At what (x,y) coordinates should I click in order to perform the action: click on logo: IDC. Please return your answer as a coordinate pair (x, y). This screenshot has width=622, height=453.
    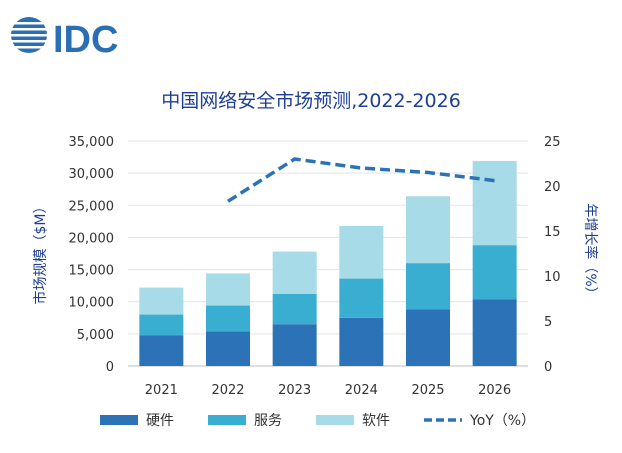
    Looking at the image, I should click on (63, 39).